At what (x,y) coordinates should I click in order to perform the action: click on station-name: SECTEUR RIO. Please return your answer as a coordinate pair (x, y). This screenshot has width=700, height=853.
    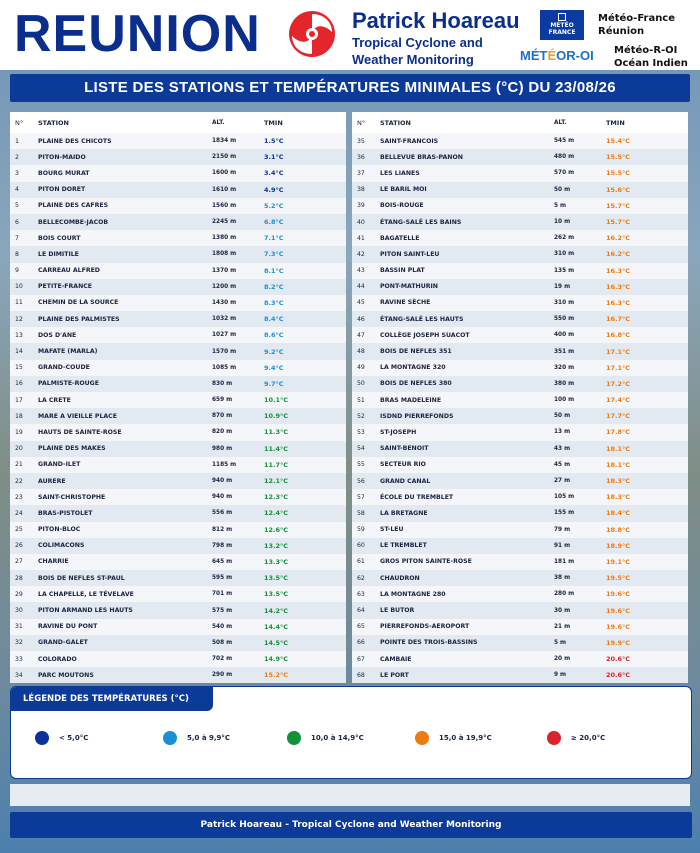
    Looking at the image, I should click on (403, 465).